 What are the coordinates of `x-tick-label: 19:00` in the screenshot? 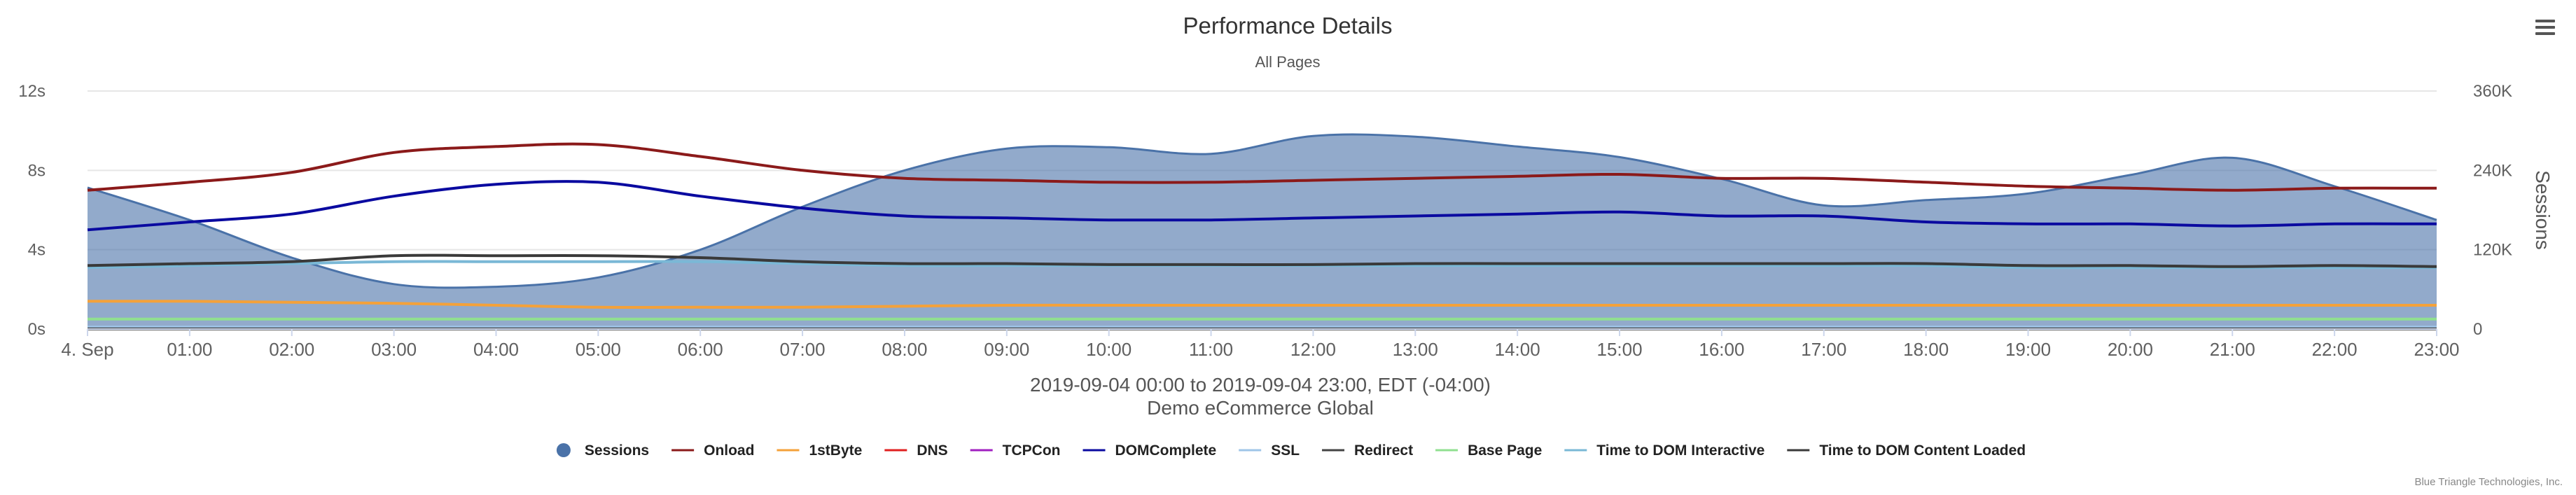 It's located at (2028, 349).